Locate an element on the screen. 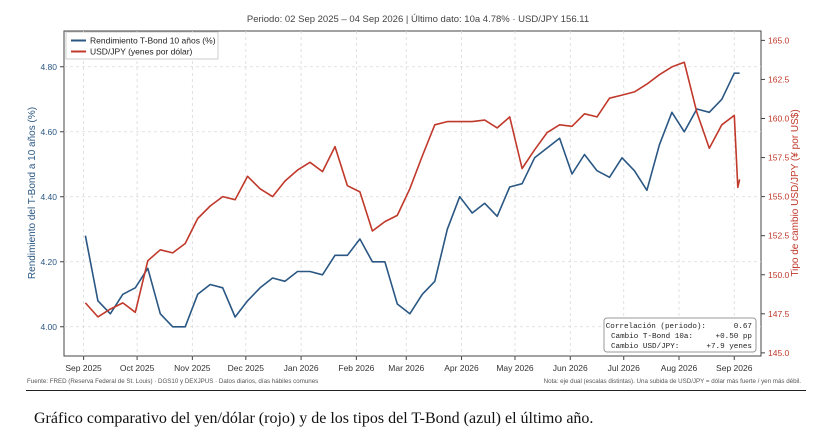 The image size is (826, 437). y-left-tick-label: 4.60 is located at coordinates (48, 132).